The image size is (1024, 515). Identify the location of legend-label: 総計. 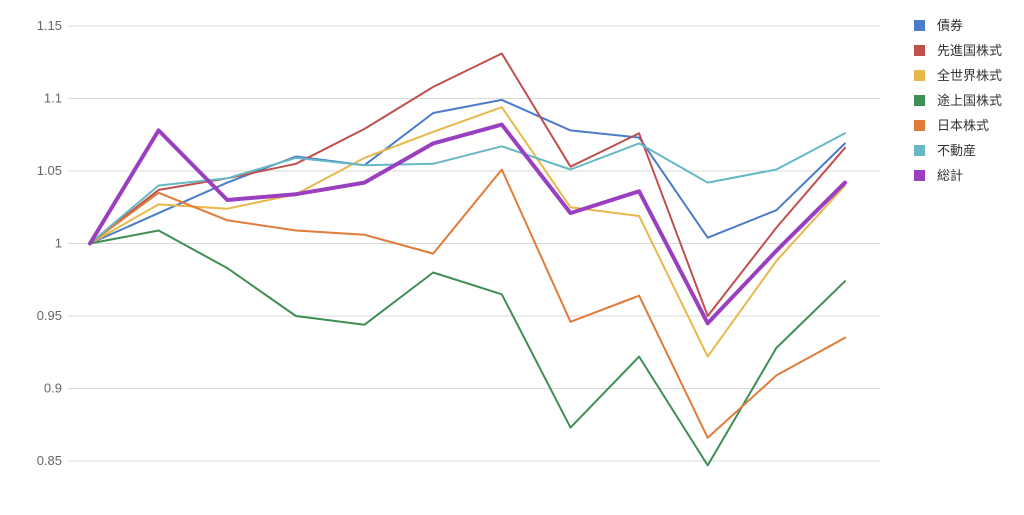
(950, 176).